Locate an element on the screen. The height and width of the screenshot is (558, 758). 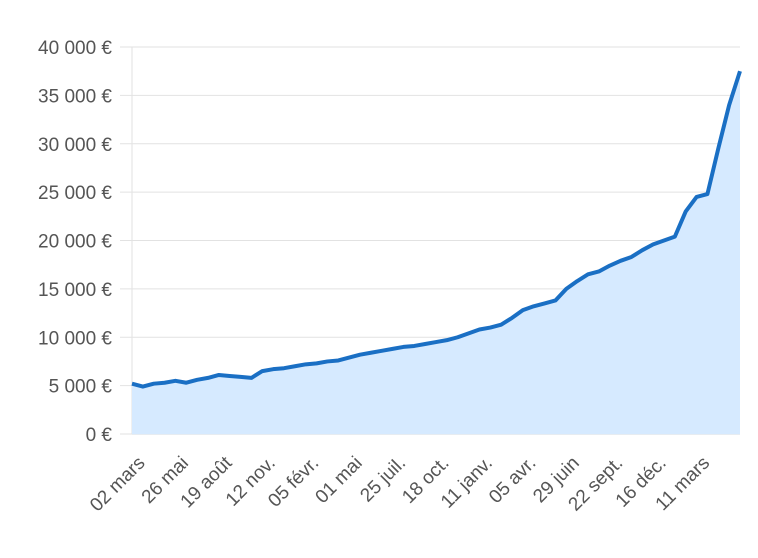
x-tick-label: 02 mars is located at coordinates (117, 484).